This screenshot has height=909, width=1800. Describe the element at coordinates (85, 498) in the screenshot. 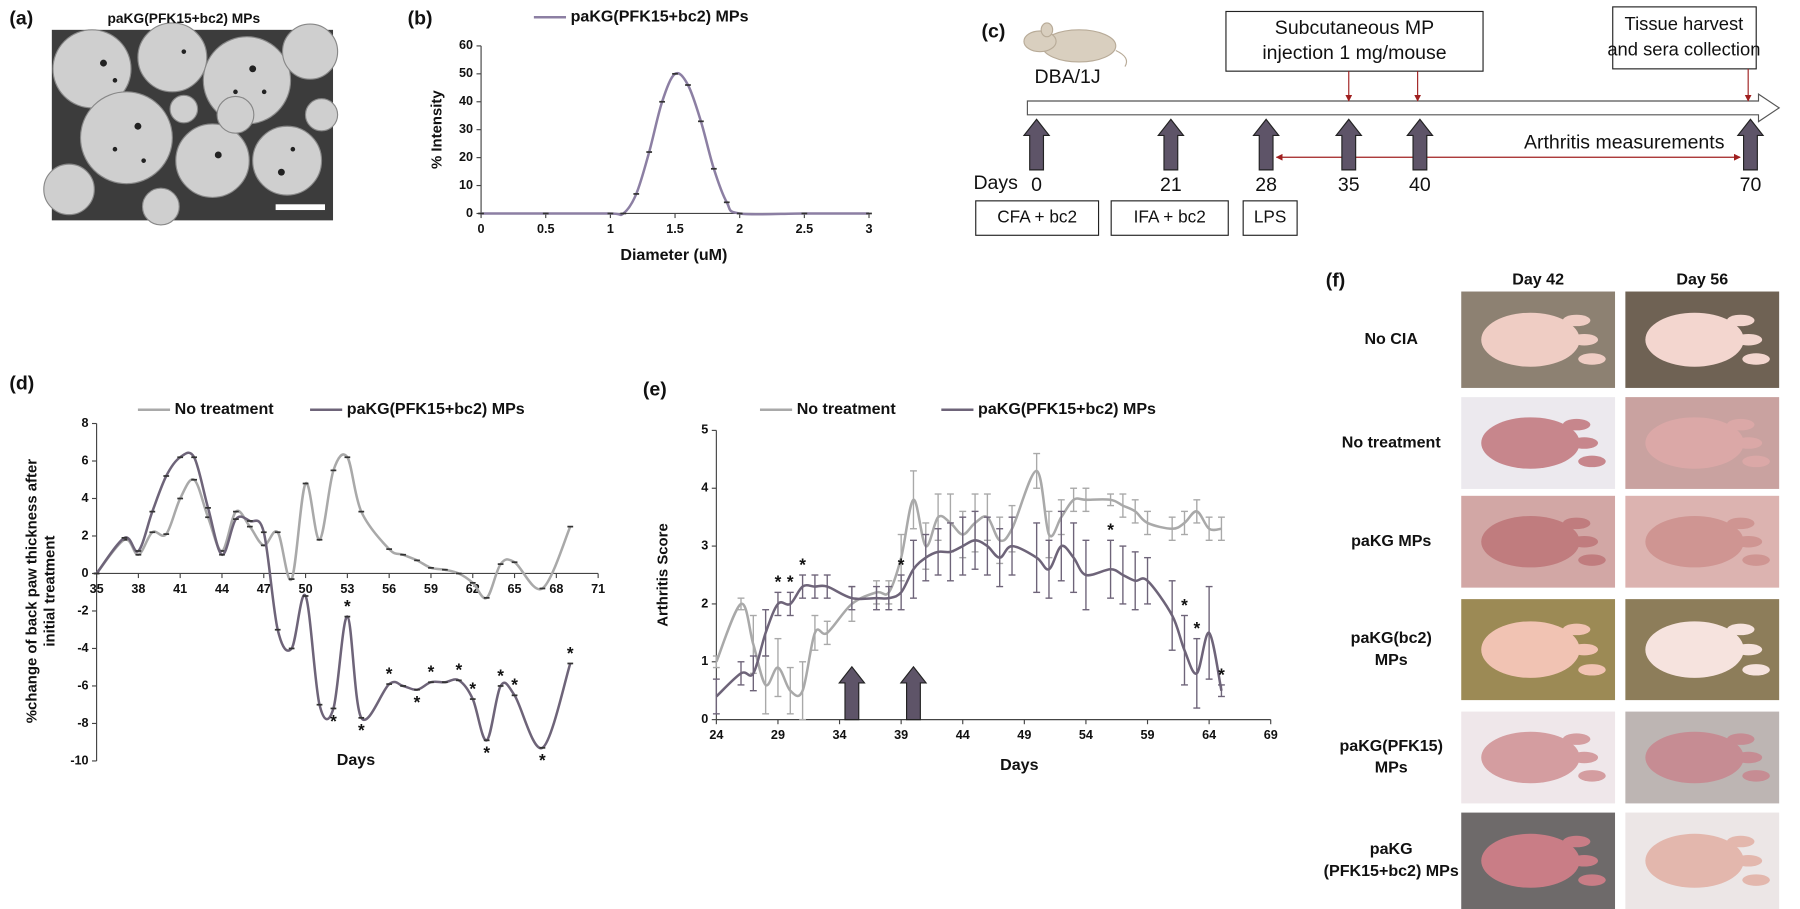

I see `y-tick-label: 4` at that location.